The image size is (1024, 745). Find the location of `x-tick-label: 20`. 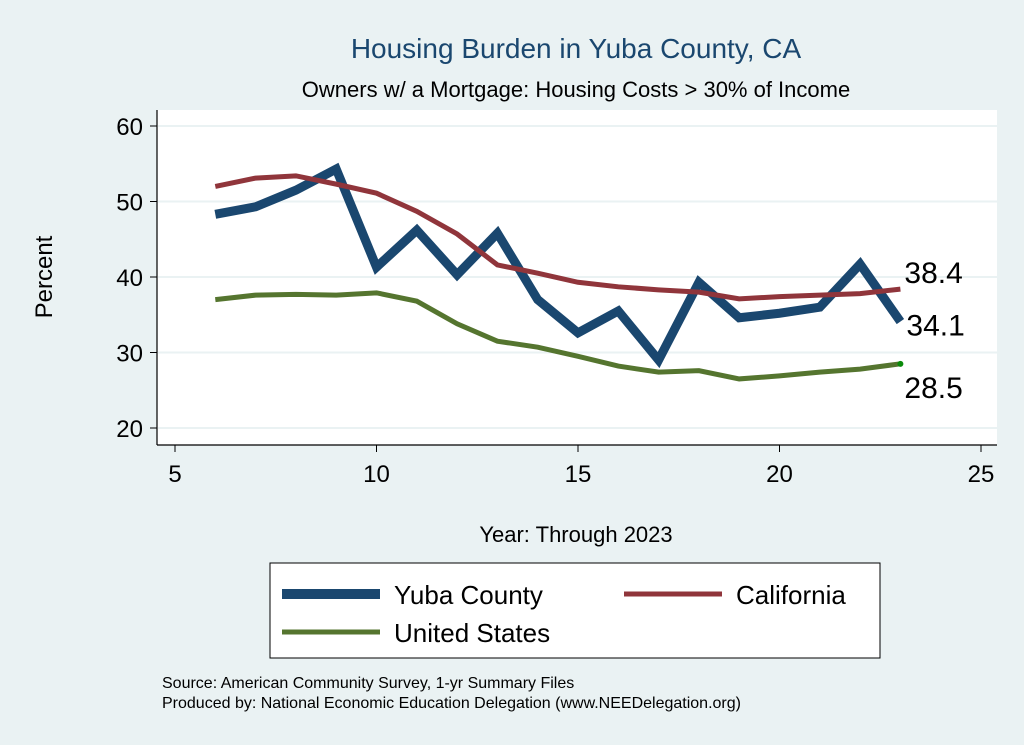

x-tick-label: 20 is located at coordinates (779, 474).